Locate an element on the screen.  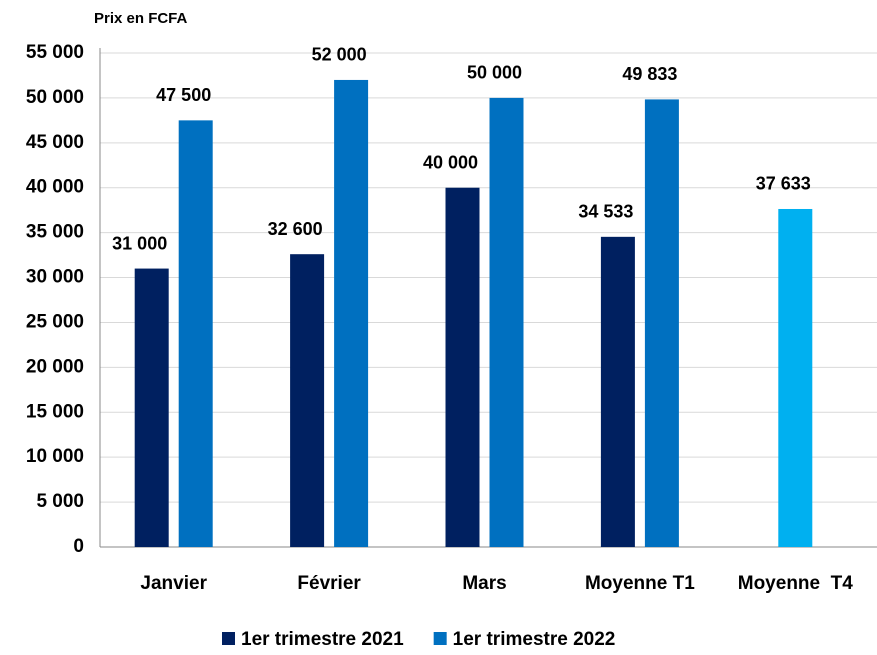
y-tick-label: 5 000 is located at coordinates (60, 501).